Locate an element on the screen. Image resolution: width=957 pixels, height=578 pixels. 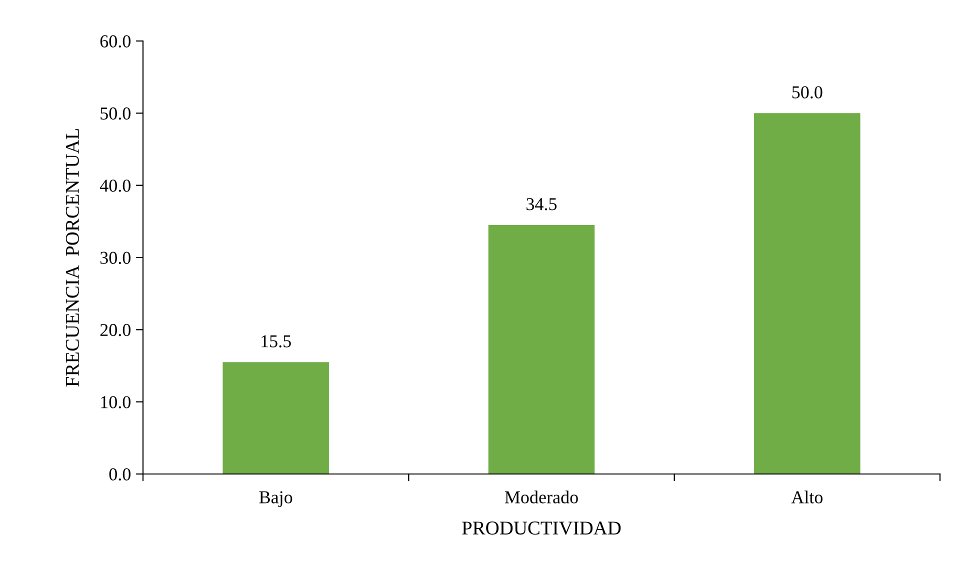
y-tick-label: 50.0 is located at coordinates (115, 113).